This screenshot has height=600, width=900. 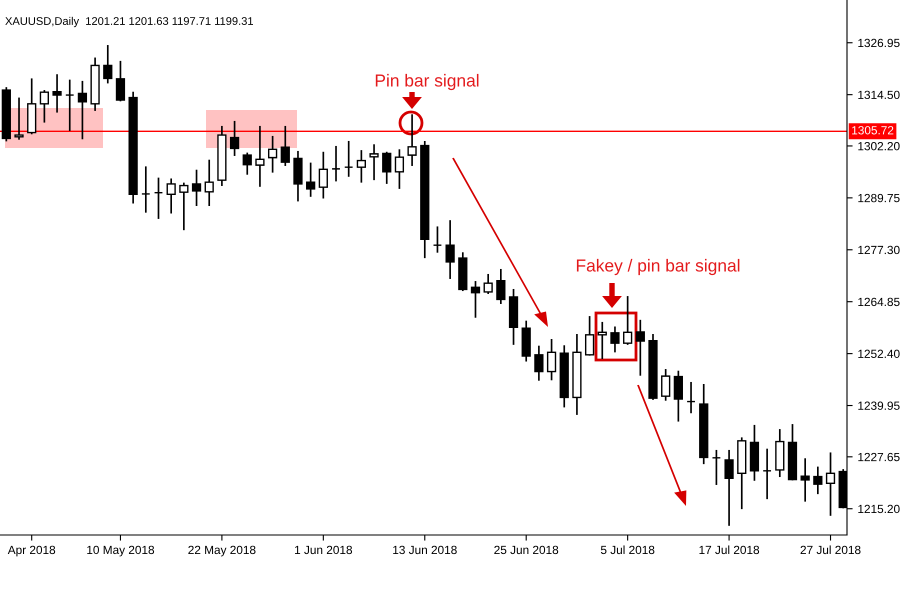 What do you see at coordinates (830, 549) in the screenshot?
I see `x-tick-label: 27 Jul 2018` at bounding box center [830, 549].